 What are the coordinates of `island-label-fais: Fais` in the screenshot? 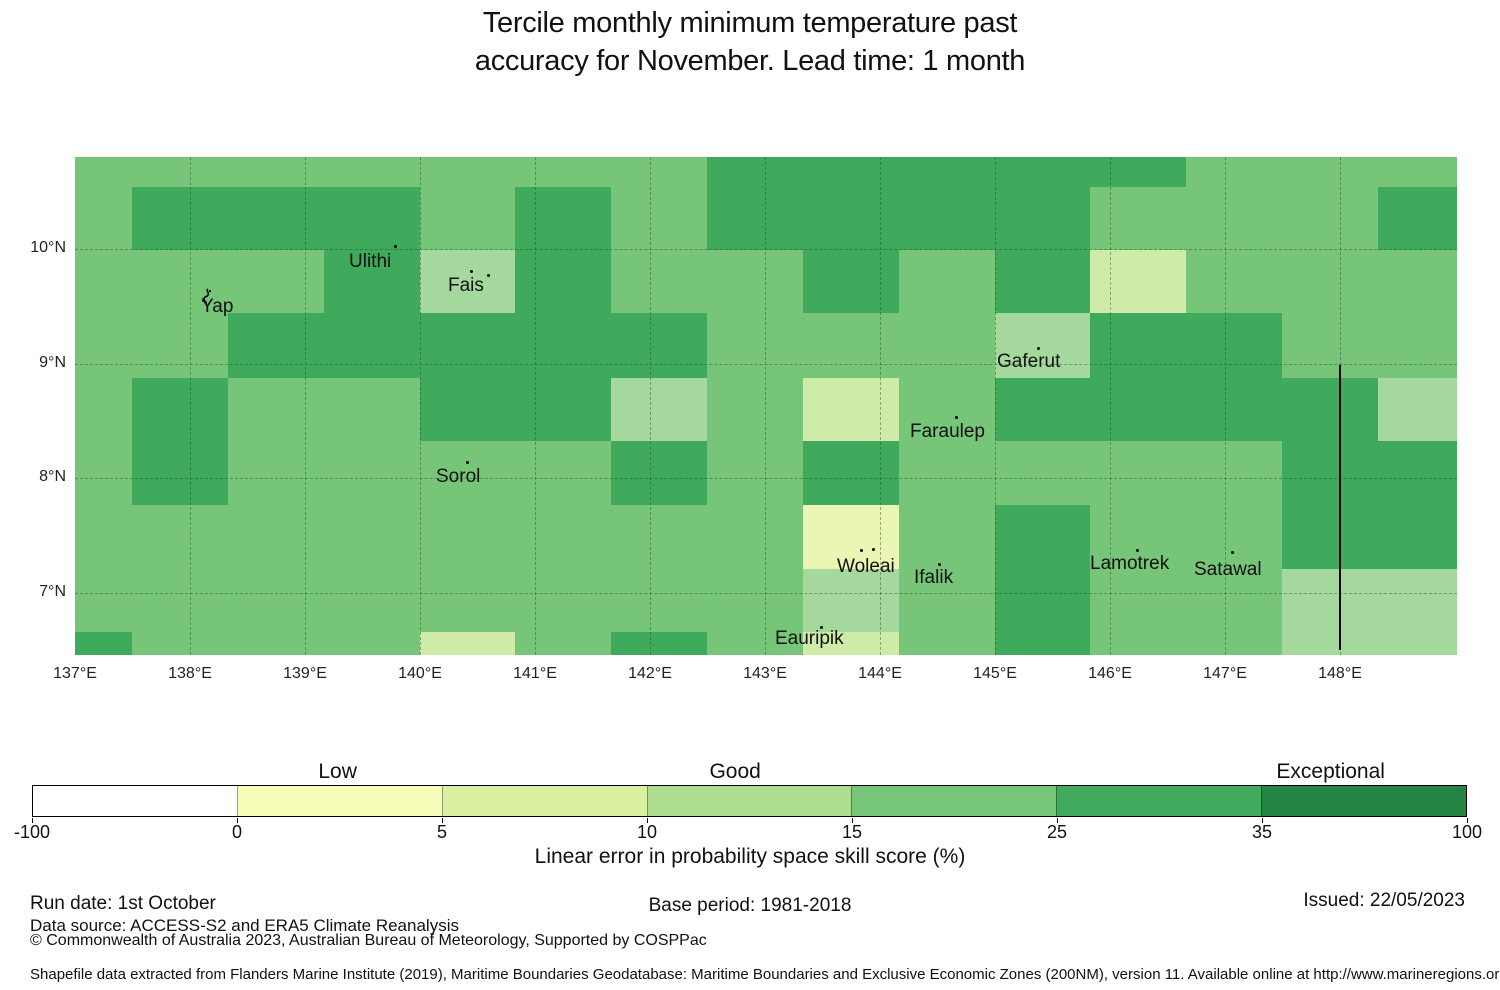 It's located at (466, 285).